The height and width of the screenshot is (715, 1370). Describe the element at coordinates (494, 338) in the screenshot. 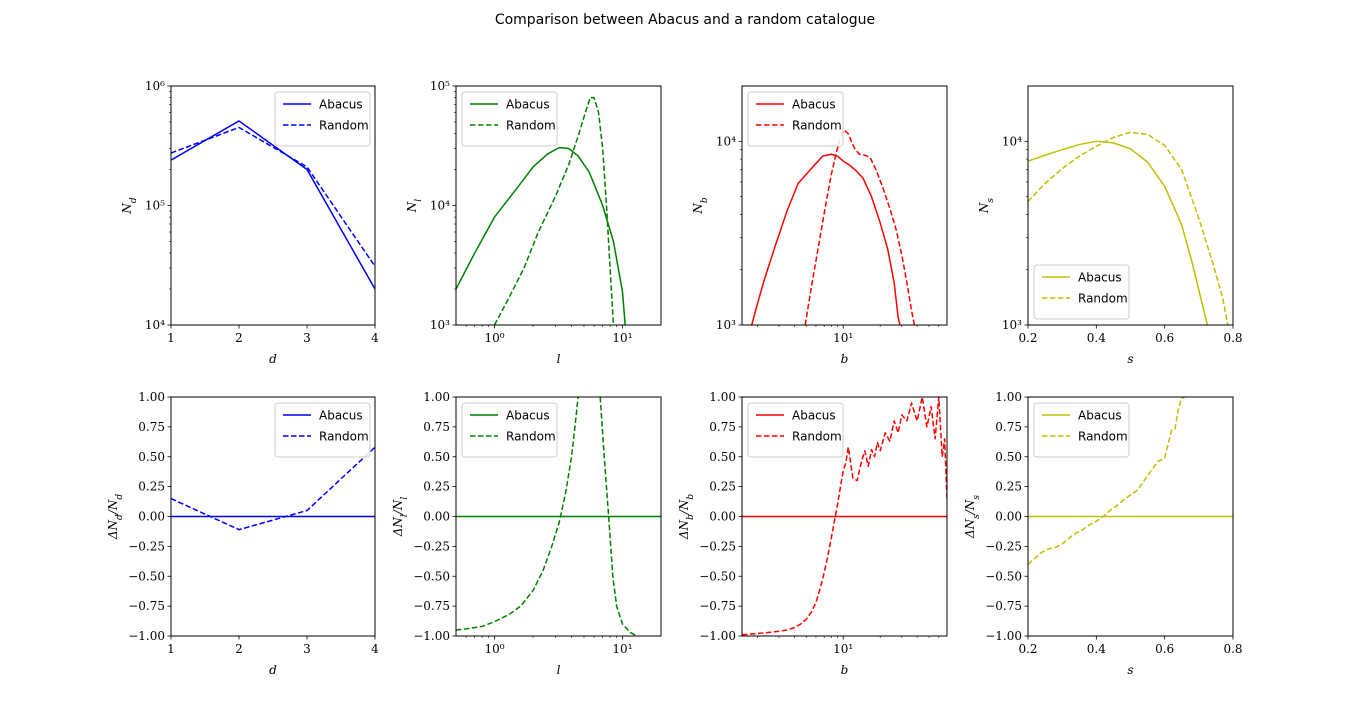

I see `x-tick-label: 10⁰` at that location.